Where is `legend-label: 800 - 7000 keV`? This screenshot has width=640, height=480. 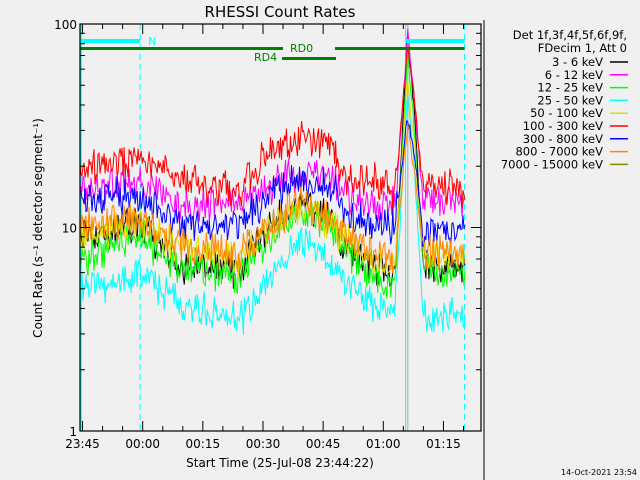 legend-label: 800 - 7000 keV is located at coordinates (559, 152).